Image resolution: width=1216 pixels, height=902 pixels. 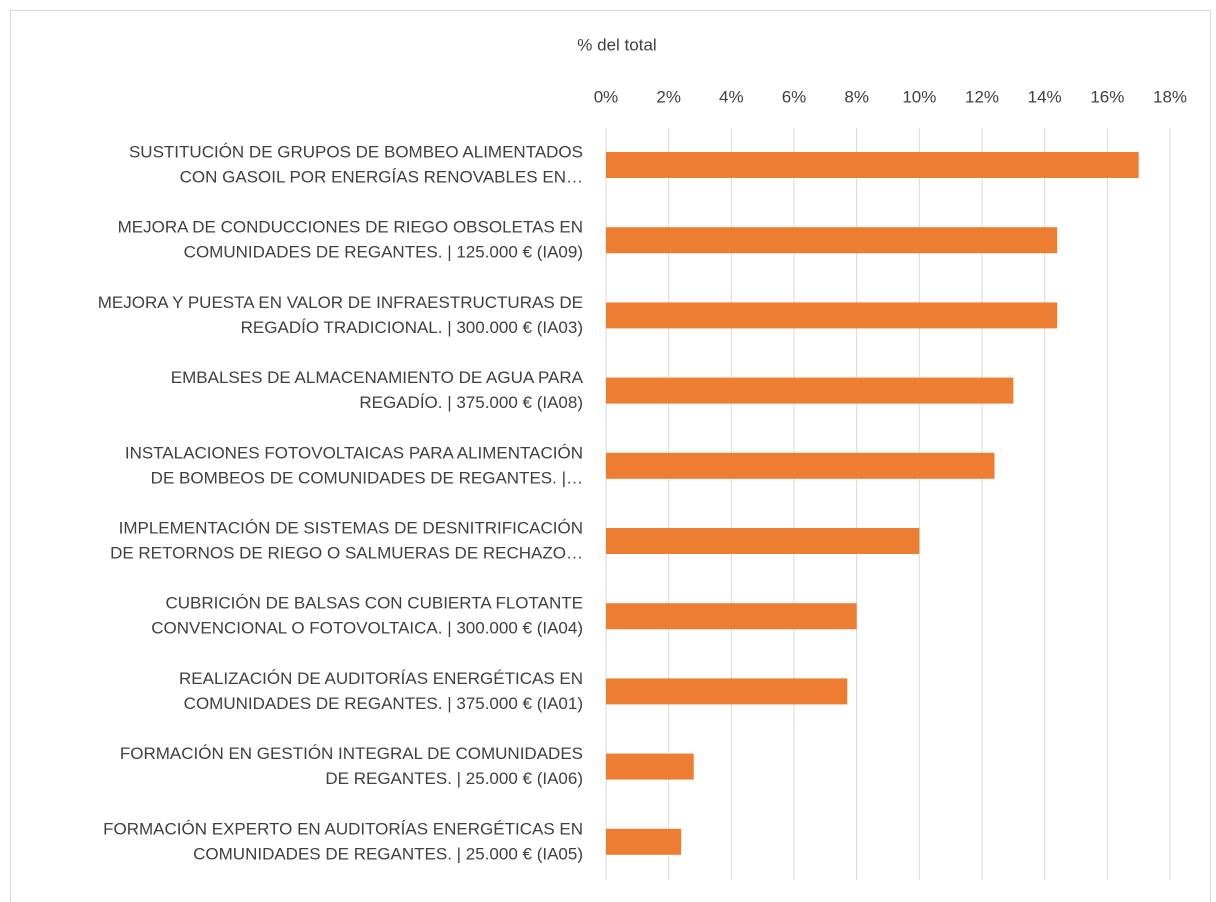 What do you see at coordinates (616, 44) in the screenshot?
I see `axis-title: % del total` at bounding box center [616, 44].